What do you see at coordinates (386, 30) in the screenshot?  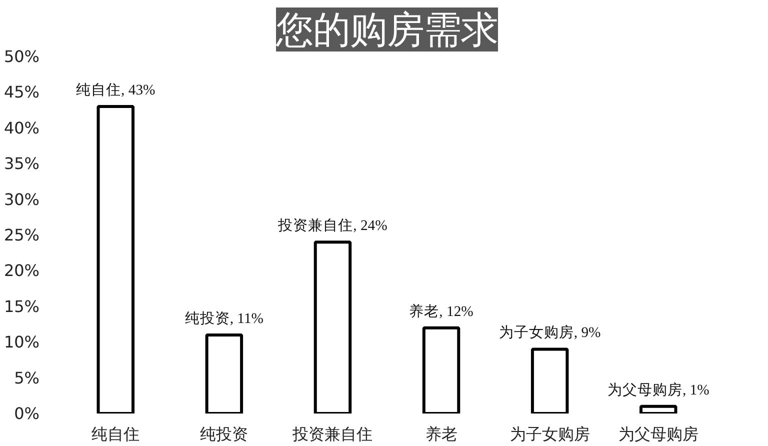 I see `chart-title: 您的购房需求` at bounding box center [386, 30].